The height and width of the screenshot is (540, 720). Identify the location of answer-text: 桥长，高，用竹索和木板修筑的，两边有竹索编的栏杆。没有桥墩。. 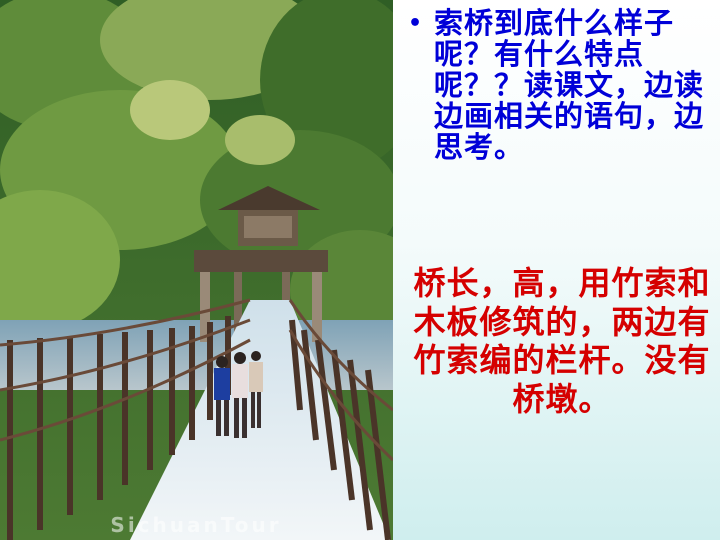
(562, 341).